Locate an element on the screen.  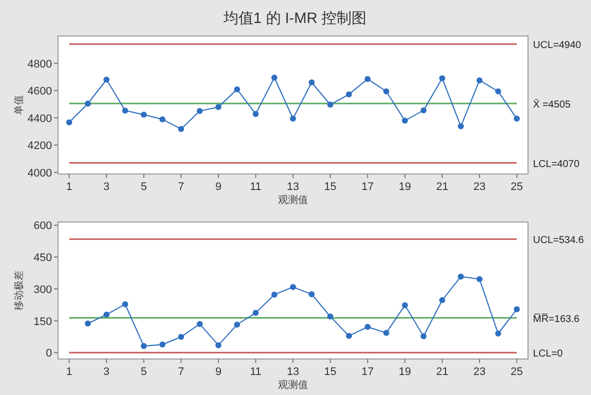
y-tick-label: 4800 is located at coordinates (40, 64).